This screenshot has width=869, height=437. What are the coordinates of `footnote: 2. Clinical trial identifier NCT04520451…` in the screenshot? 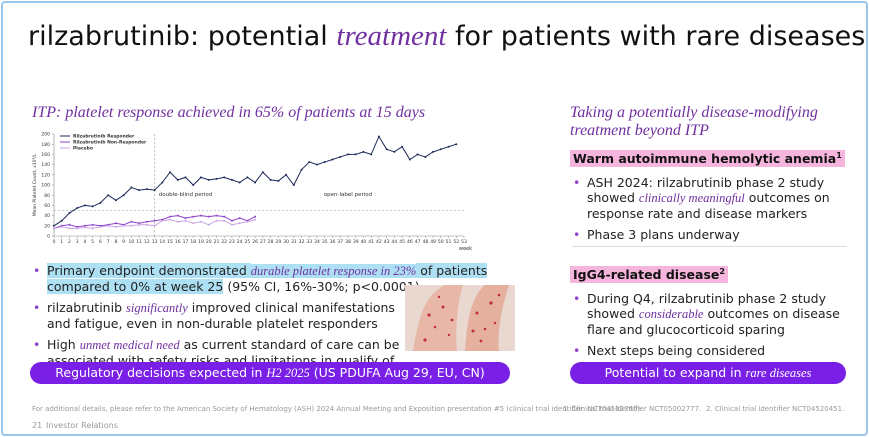 It's located at (775, 409).